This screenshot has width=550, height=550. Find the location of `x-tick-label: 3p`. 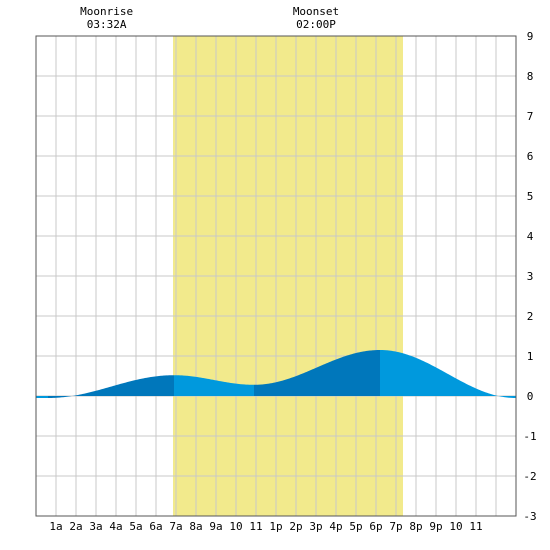

x-tick-label: 3p is located at coordinates (315, 526).